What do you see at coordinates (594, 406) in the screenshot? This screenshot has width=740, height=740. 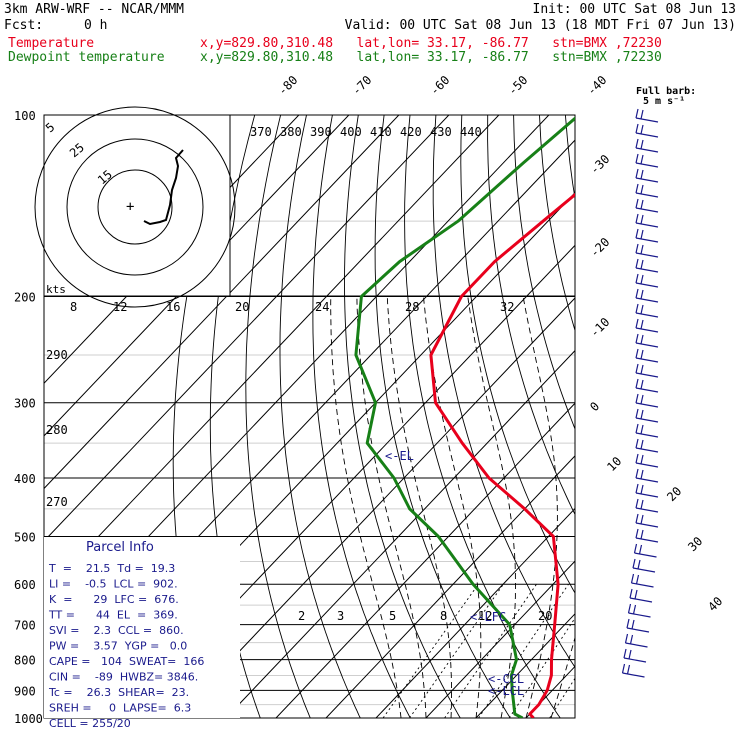 I see `isotherm-label: 0` at bounding box center [594, 406].